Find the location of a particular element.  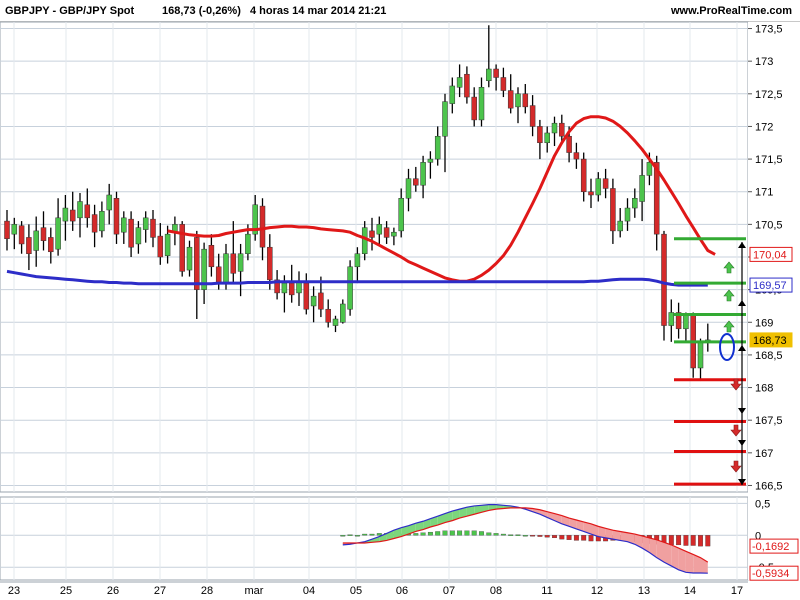

macd-signal-label: Señal is located at coordinates (82, 503).